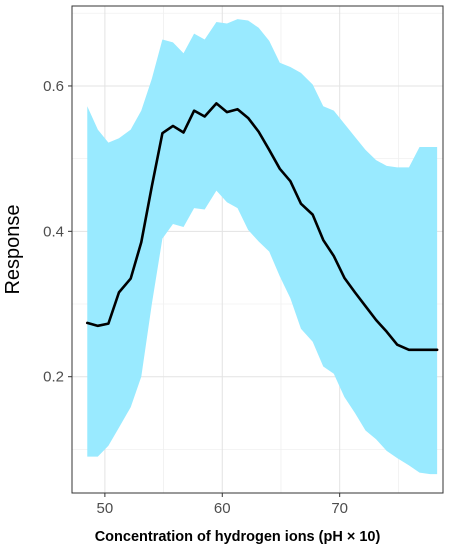 The image size is (453, 550). Describe the element at coordinates (53, 86) in the screenshot. I see `y-tick-label: 0.6` at that location.